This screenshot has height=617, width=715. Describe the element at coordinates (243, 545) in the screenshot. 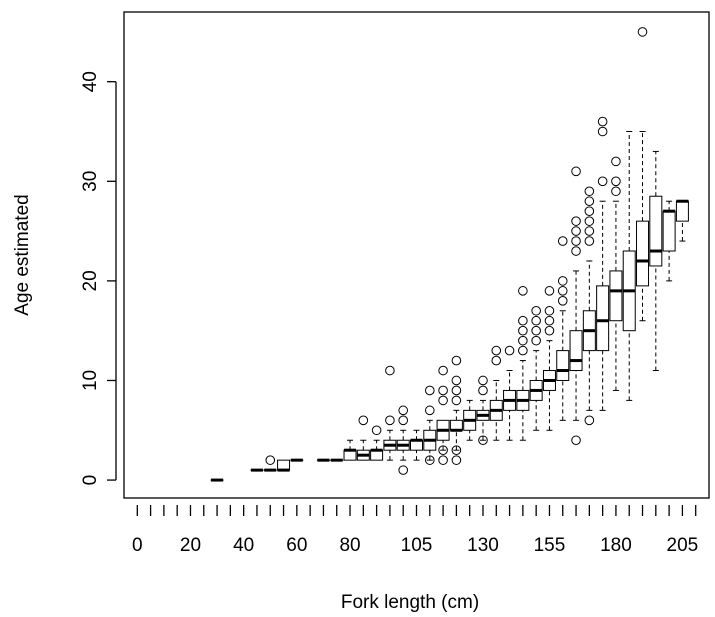

I see `x-tick-label: 40` at that location.